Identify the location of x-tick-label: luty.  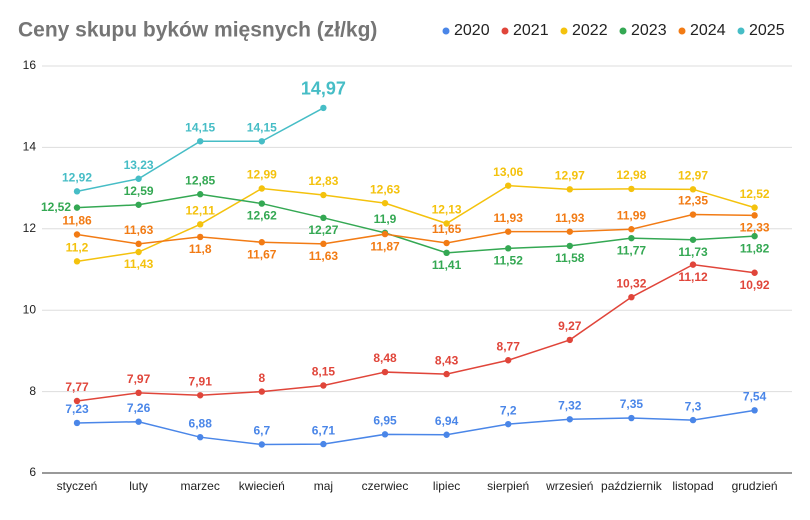
(138, 486).